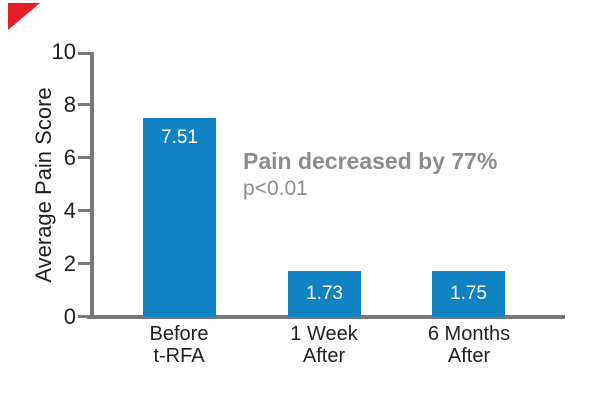  Describe the element at coordinates (179, 334) in the screenshot. I see `x-label-line: Before` at that location.